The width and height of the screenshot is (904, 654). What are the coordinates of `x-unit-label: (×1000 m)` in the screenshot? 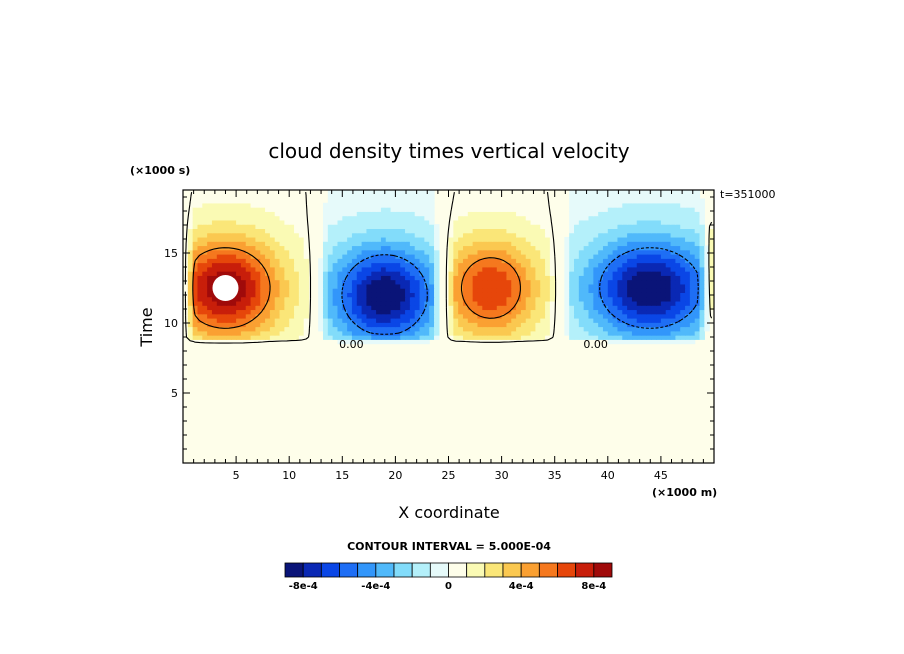 It's located at (684, 492).